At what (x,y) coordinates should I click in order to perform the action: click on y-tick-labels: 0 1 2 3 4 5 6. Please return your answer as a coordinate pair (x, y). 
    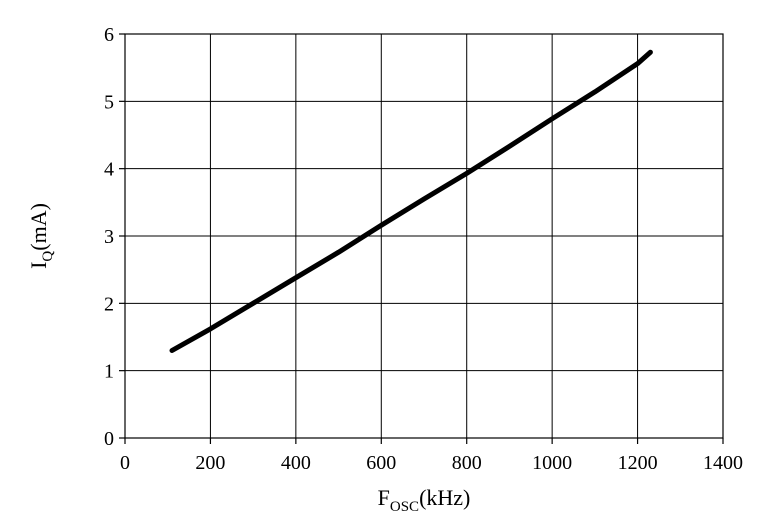
    Looking at the image, I should click on (109, 237).